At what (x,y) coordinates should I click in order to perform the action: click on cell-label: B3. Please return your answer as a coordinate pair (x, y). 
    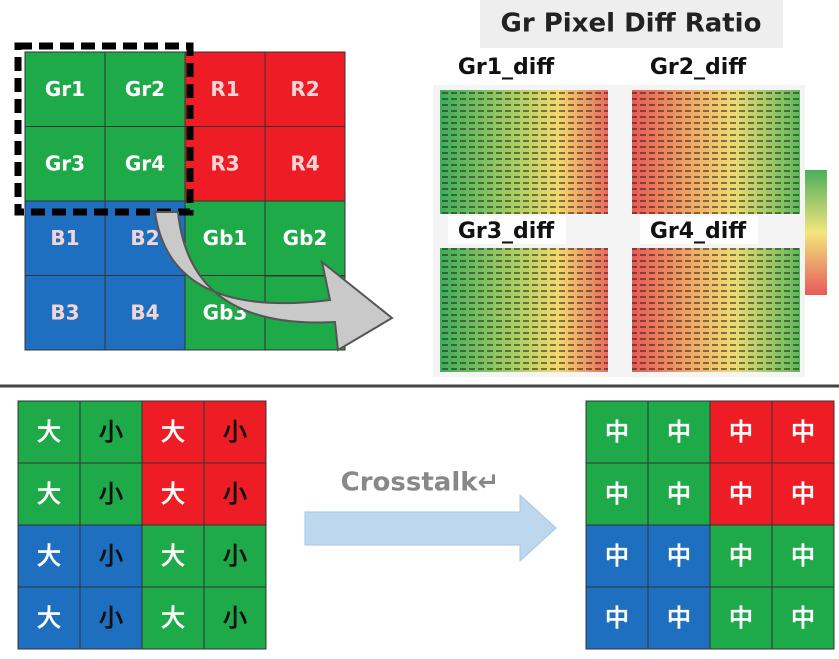
    Looking at the image, I should click on (64, 312).